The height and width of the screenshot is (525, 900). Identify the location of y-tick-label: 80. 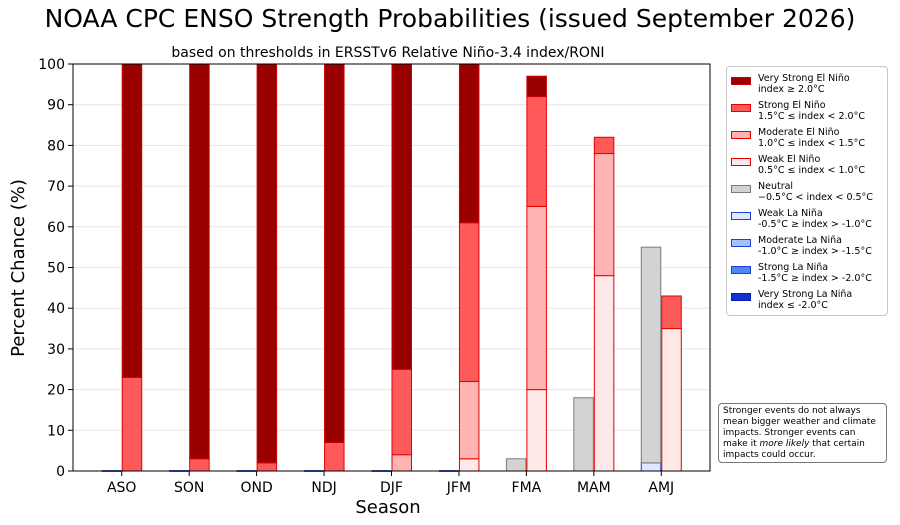
(56, 146).